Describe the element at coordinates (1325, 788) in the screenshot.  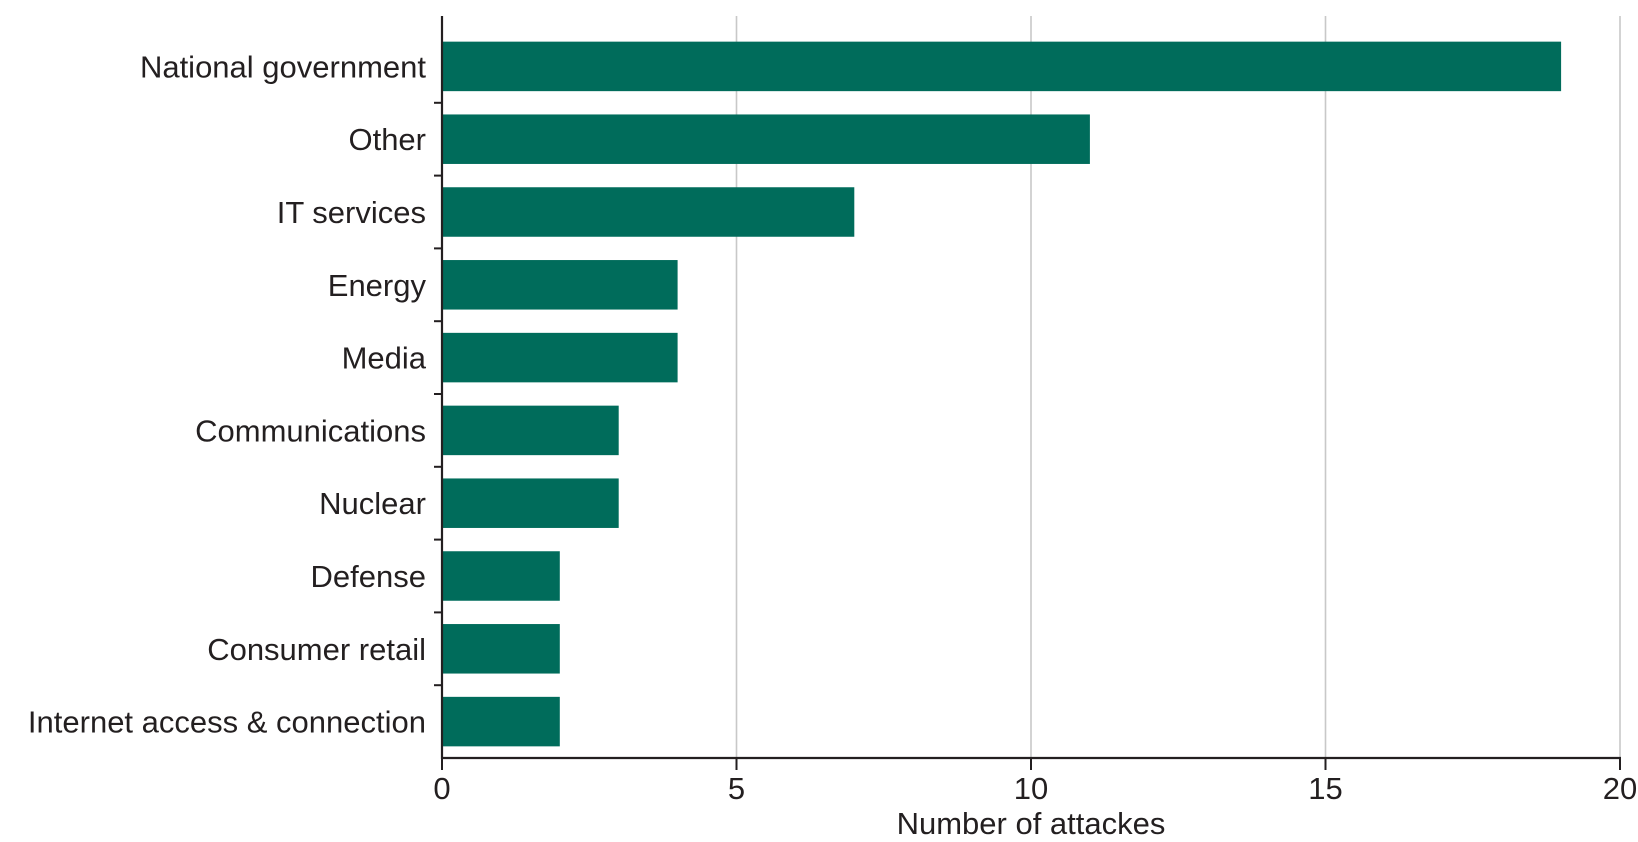
I see `x-tick-label: 15` at that location.